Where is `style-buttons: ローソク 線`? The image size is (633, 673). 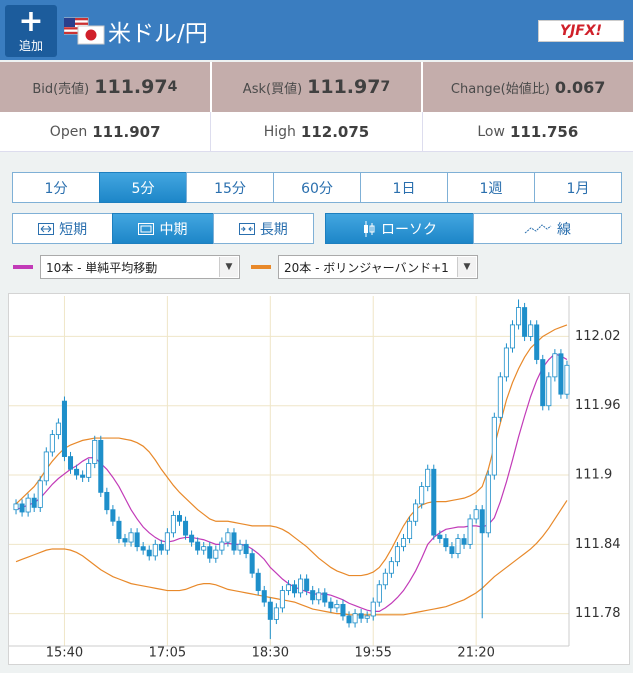 style-buttons: ローソク 線 is located at coordinates (473, 228).